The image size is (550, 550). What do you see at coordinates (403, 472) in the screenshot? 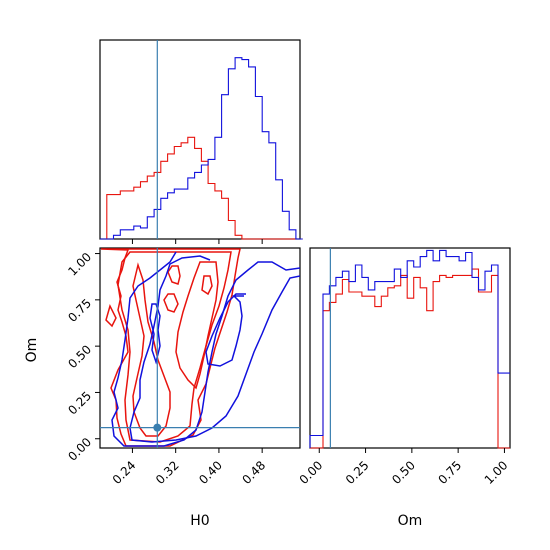
I see `om-tick-label-bottom: 0.50` at bounding box center [403, 472].